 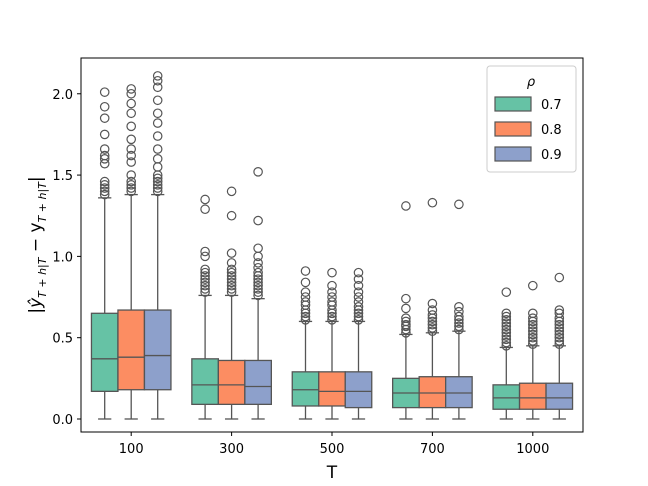 I want to click on legend-title: ρ, so click(x=531, y=82).